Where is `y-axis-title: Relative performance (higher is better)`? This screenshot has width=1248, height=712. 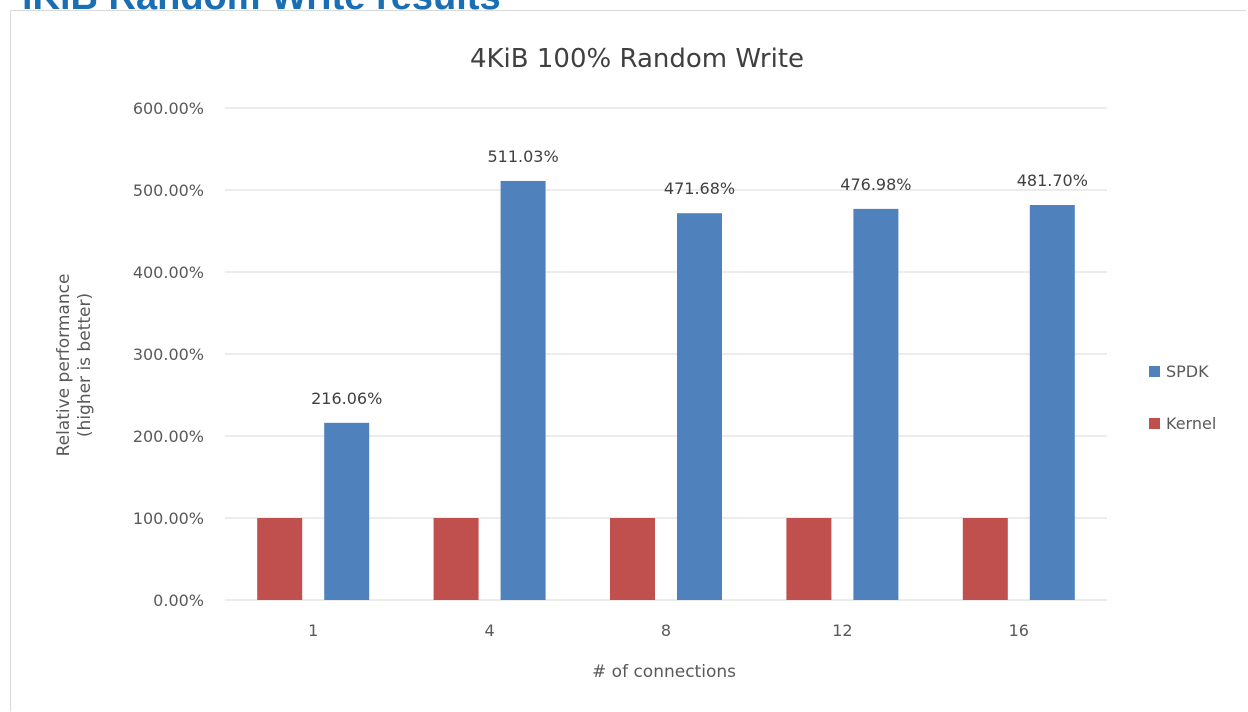 y-axis-title: Relative performance (higher is better) is located at coordinates (74, 365).